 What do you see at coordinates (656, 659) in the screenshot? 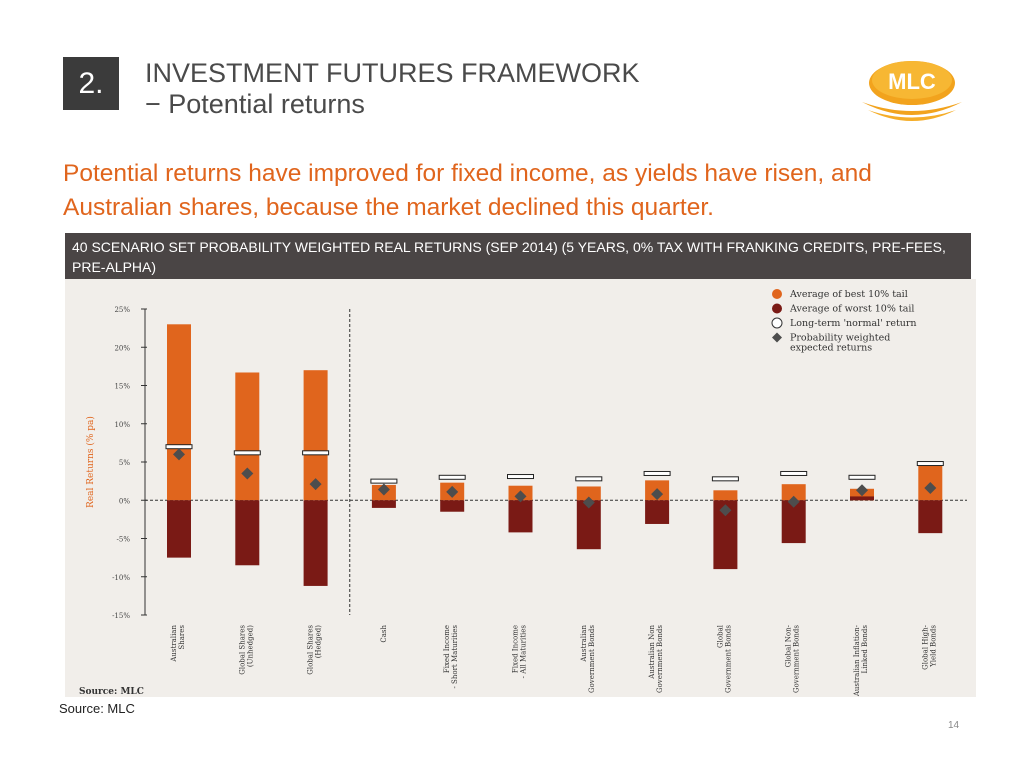
I see `x-category-label: Australian NonGovernment Bonds` at bounding box center [656, 659].